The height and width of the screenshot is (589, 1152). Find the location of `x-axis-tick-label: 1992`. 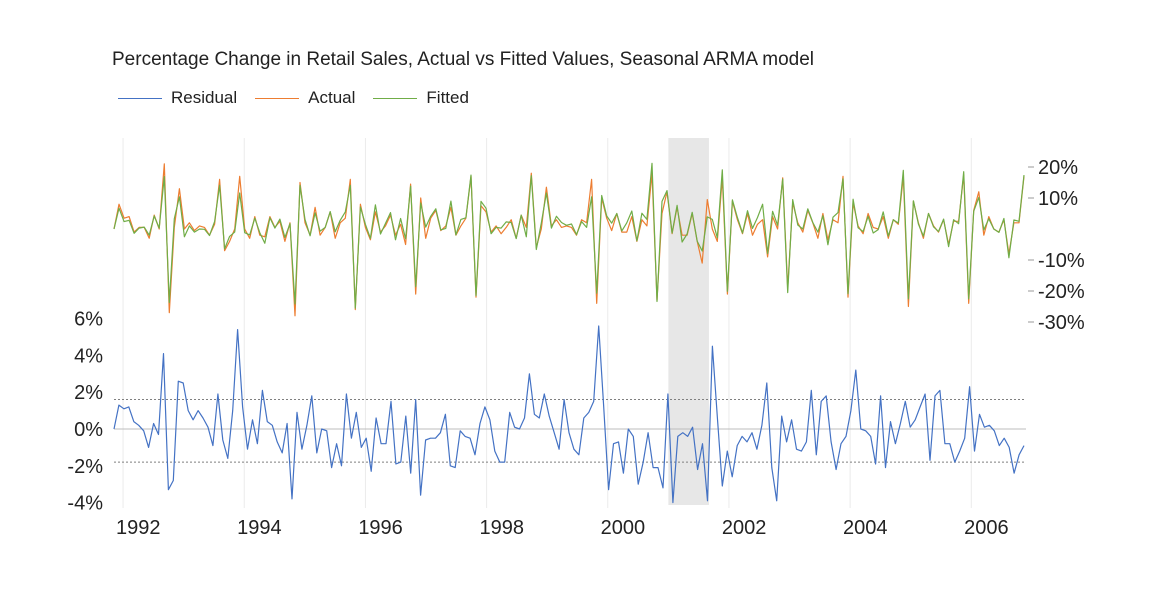

x-axis-tick-label: 1992 is located at coordinates (138, 528).